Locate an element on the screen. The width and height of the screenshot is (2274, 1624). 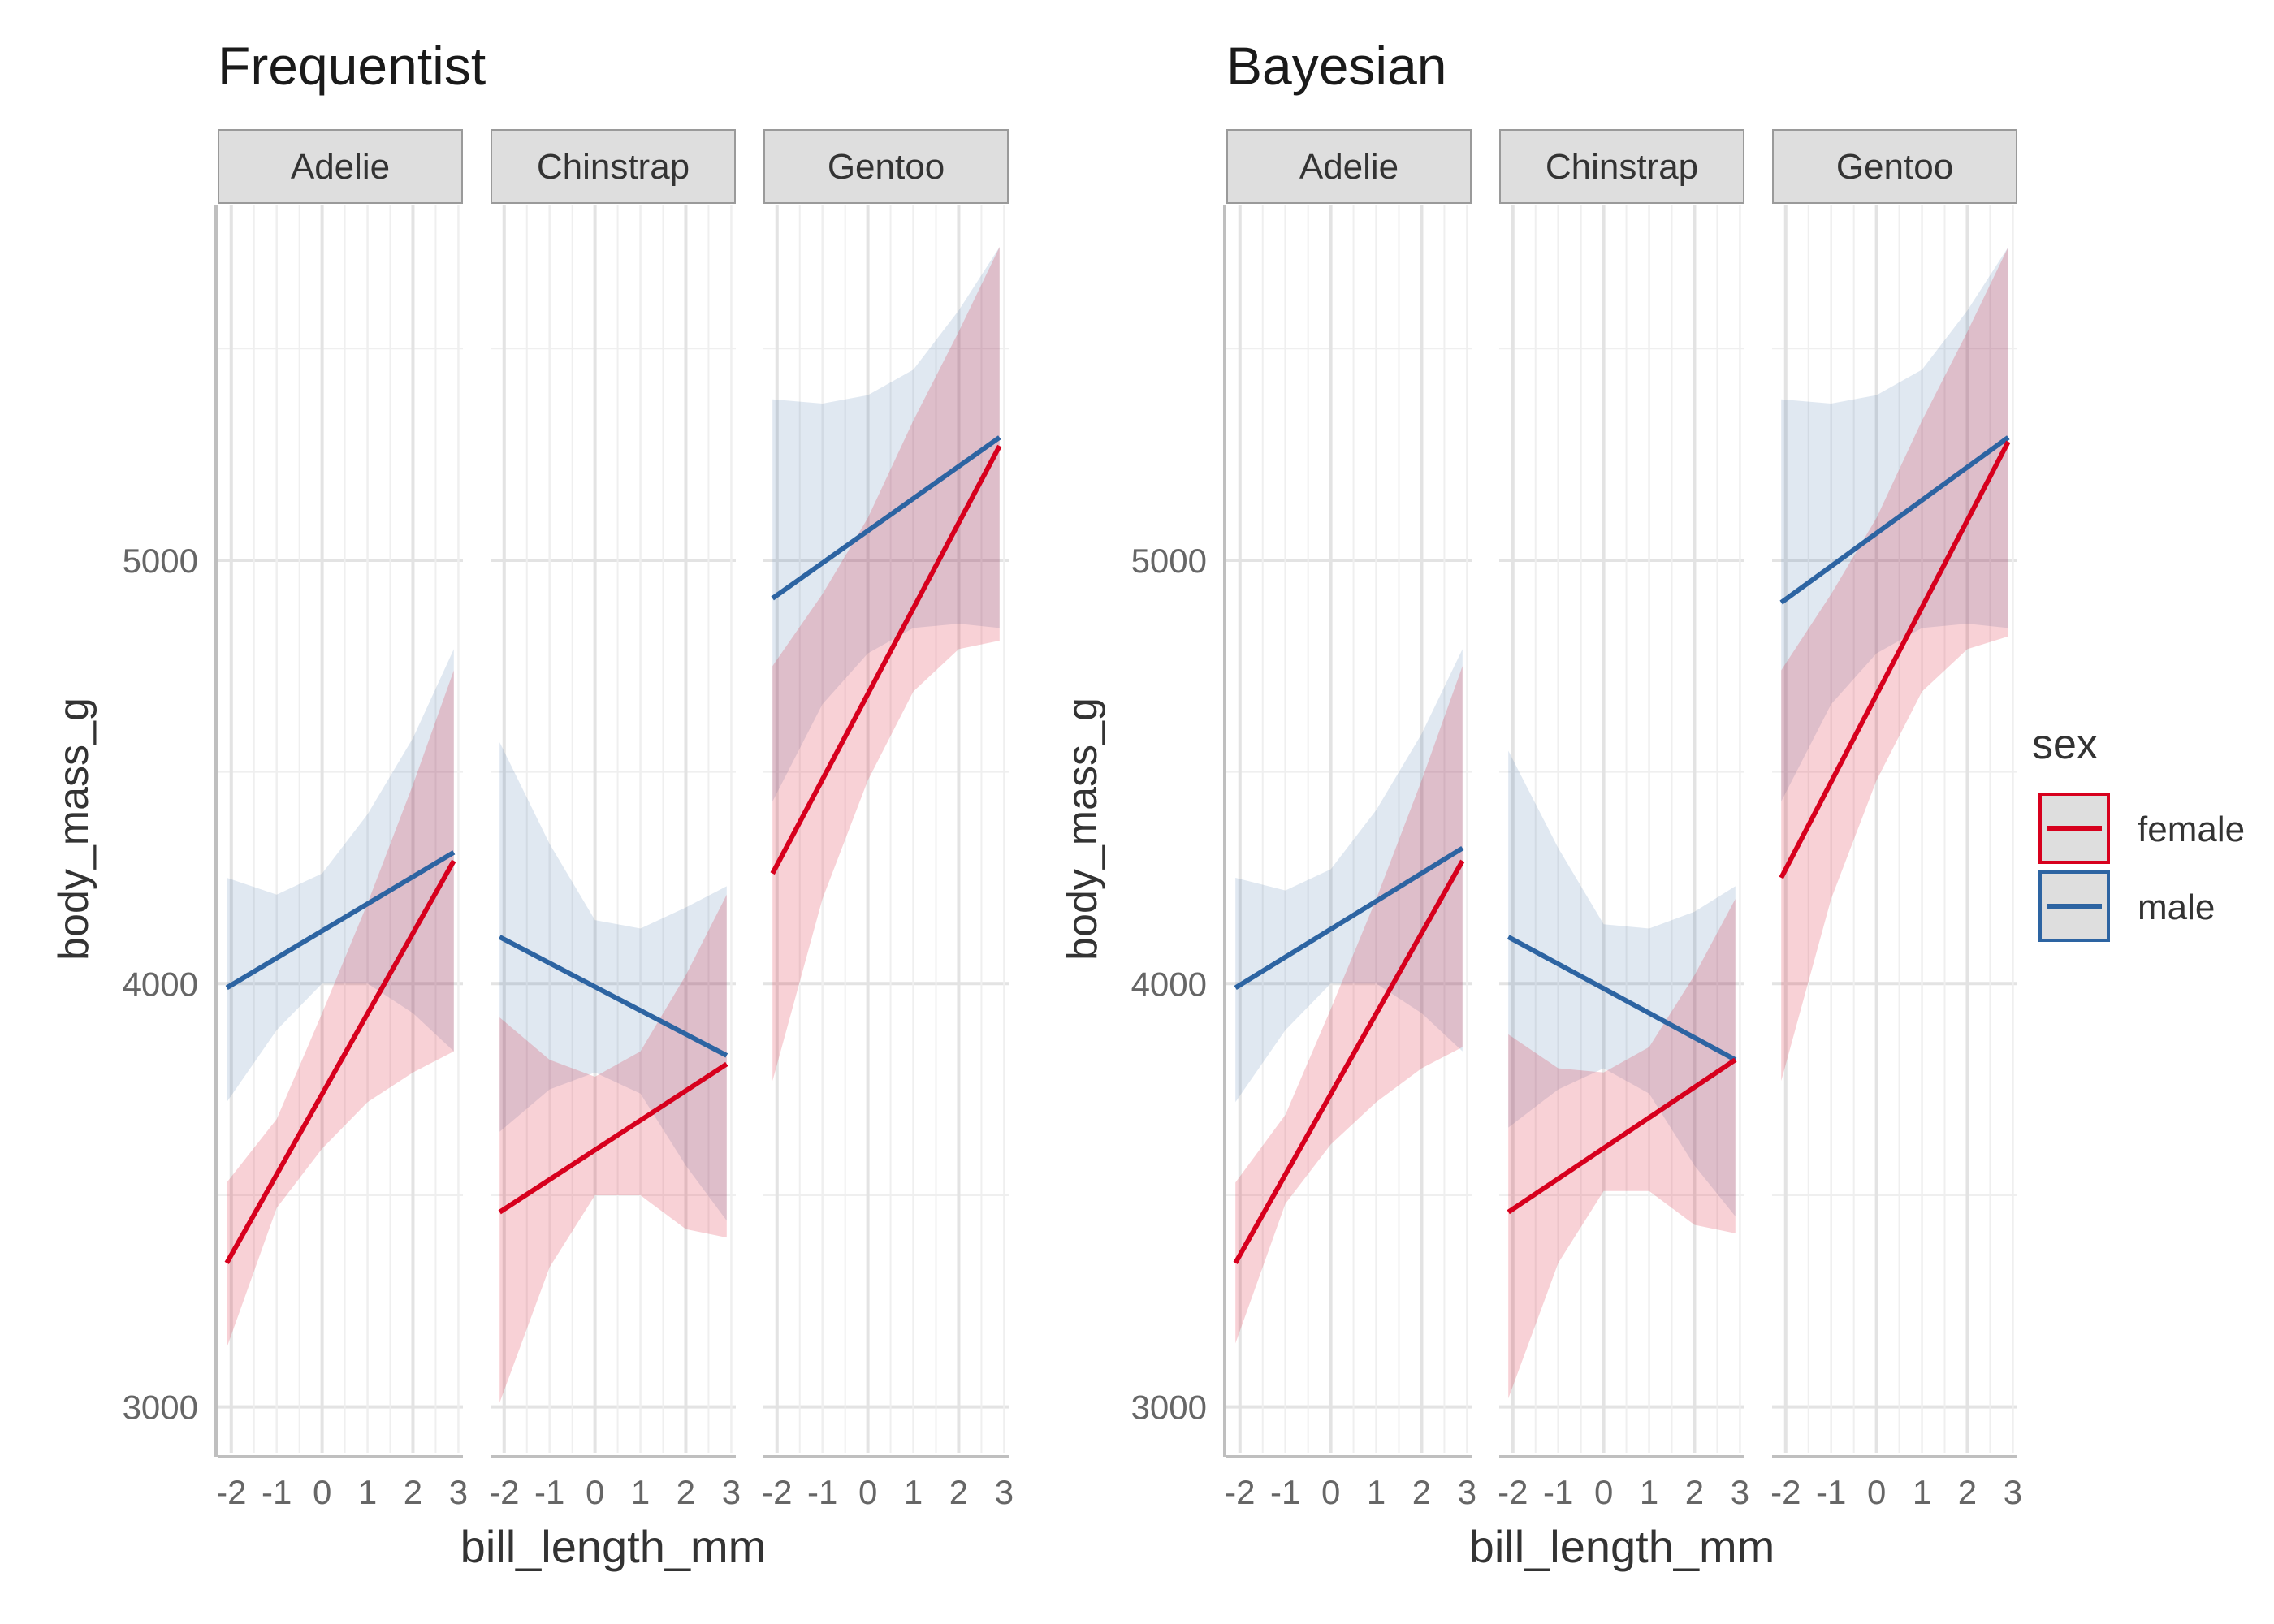
chart-title: Frequentist is located at coordinates (352, 66).